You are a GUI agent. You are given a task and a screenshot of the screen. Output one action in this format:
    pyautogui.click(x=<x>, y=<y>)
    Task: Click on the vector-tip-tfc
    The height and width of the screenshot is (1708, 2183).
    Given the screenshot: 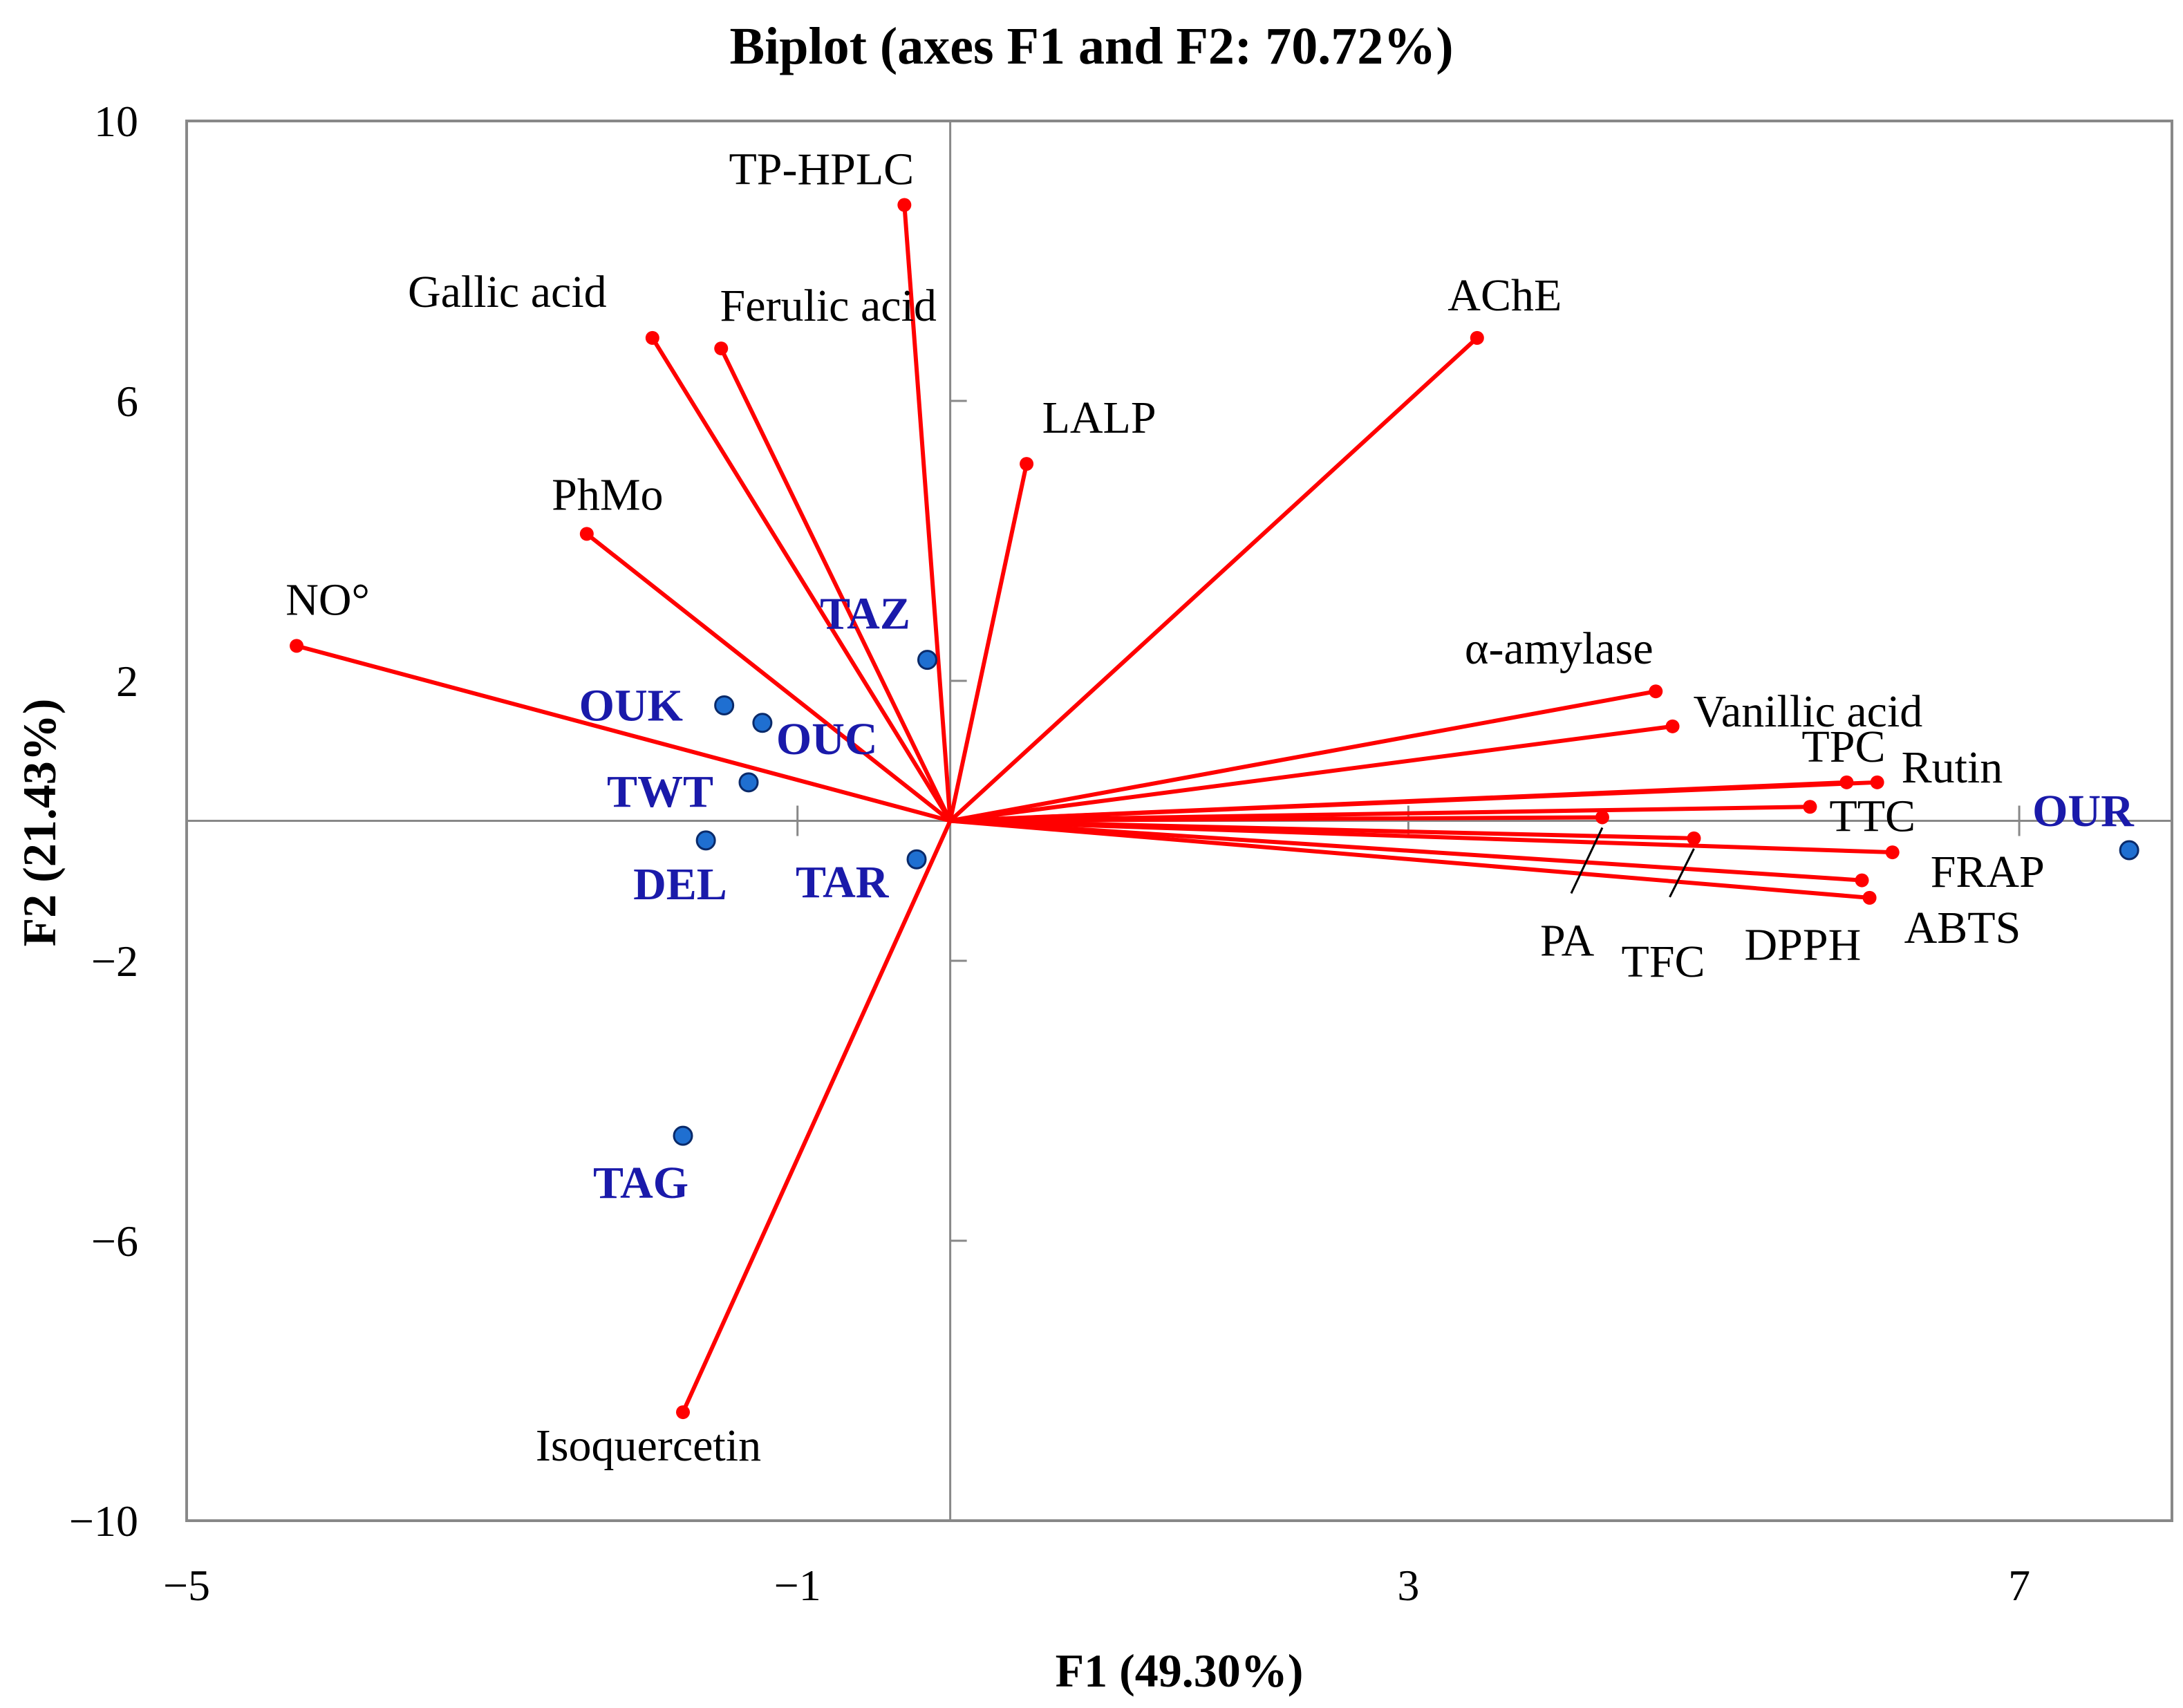 What is the action you would take?
    pyautogui.click(x=1694, y=838)
    